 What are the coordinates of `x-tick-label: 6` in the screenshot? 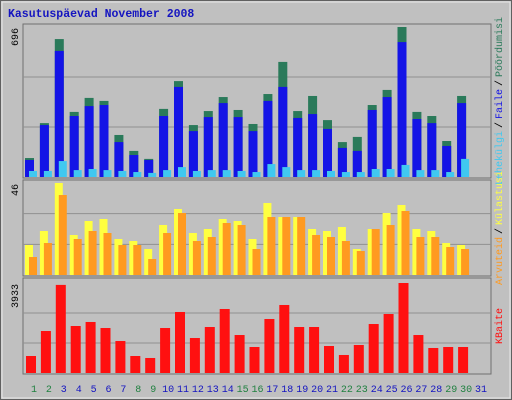 It's located at (108, 390).